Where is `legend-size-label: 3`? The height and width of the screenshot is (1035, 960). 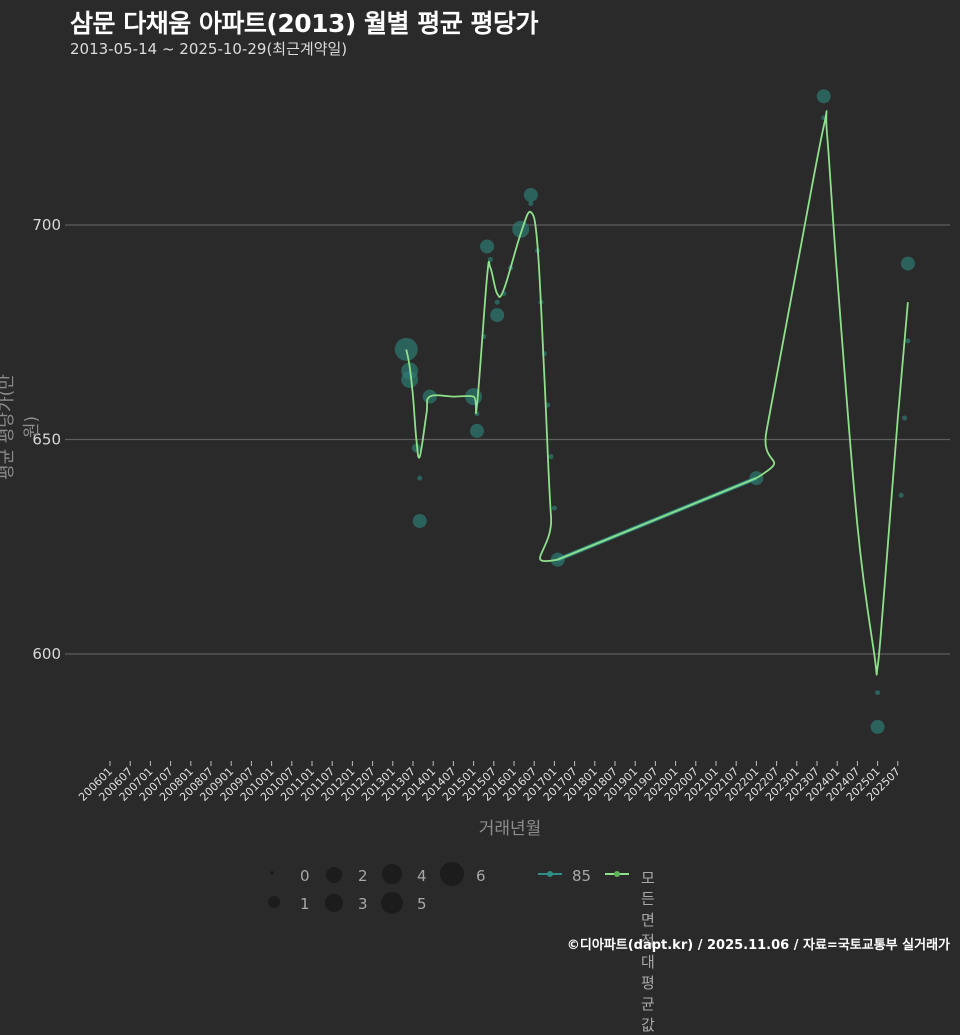
legend-size-label: 3 is located at coordinates (363, 904).